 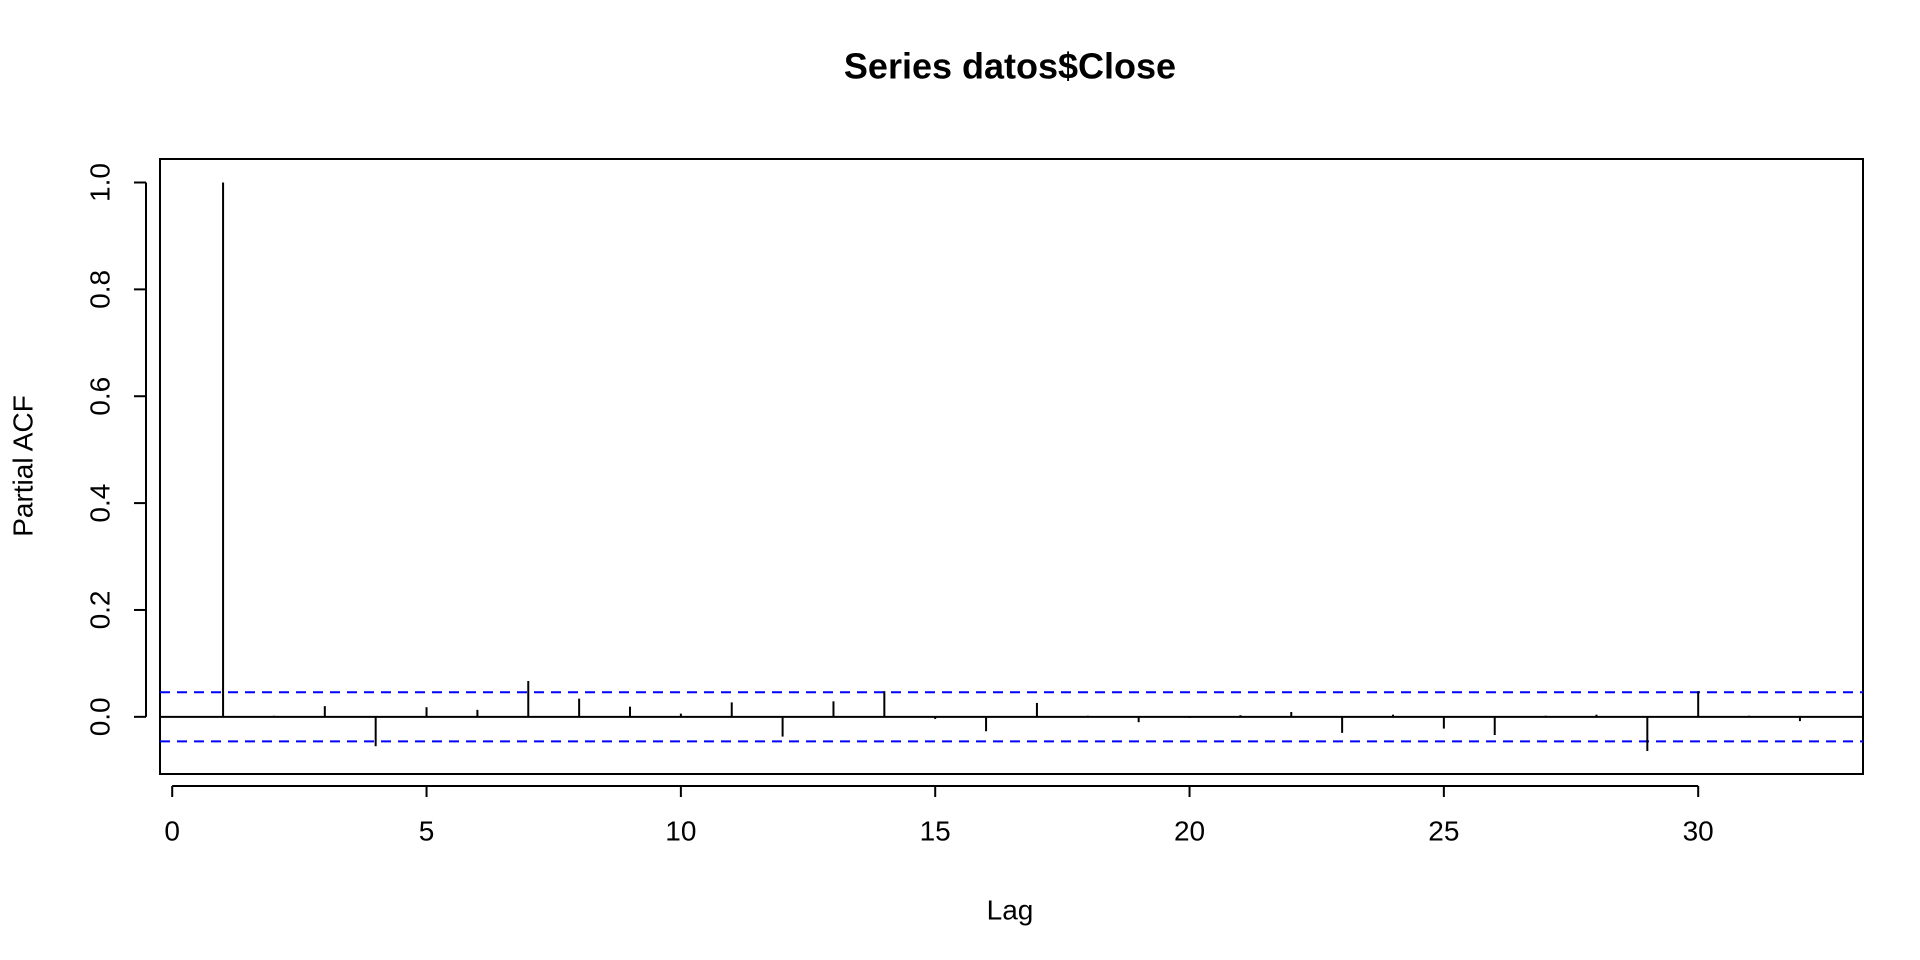 I want to click on x-tick-label: 10, so click(x=680, y=830).